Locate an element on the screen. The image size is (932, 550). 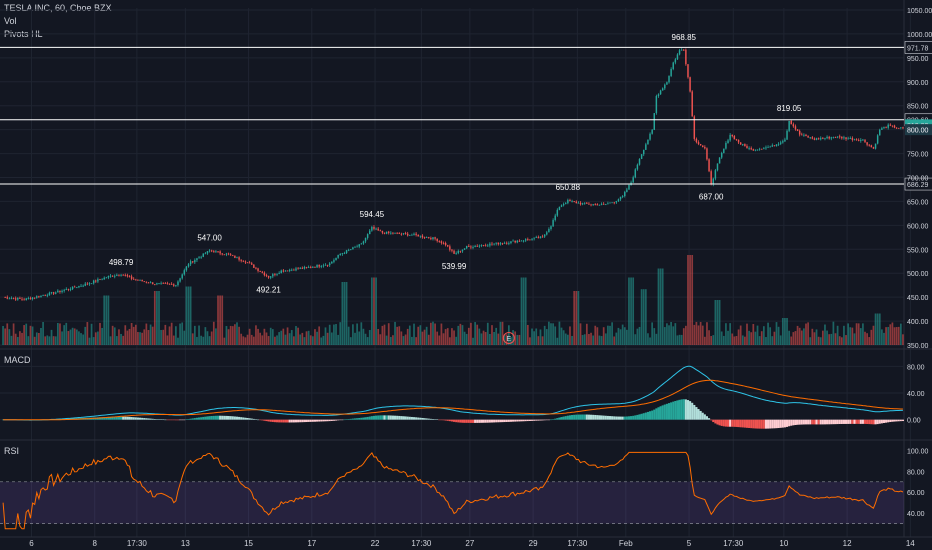
x-axis-tick: 10 is located at coordinates (783, 543).